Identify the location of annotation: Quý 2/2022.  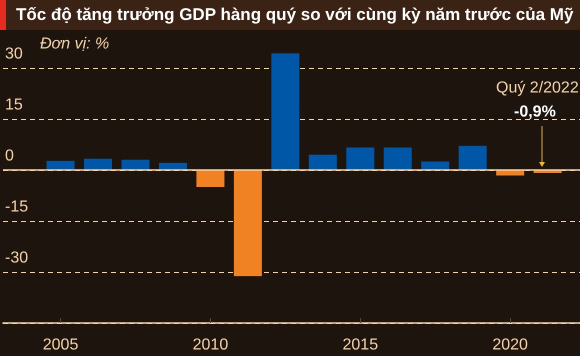
(537, 88).